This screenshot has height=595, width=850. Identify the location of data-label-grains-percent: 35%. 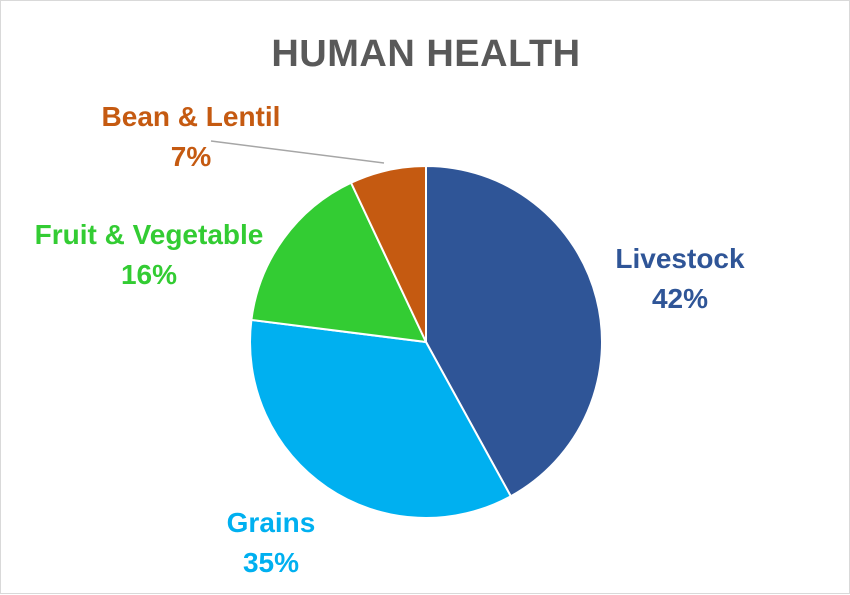
(271, 562).